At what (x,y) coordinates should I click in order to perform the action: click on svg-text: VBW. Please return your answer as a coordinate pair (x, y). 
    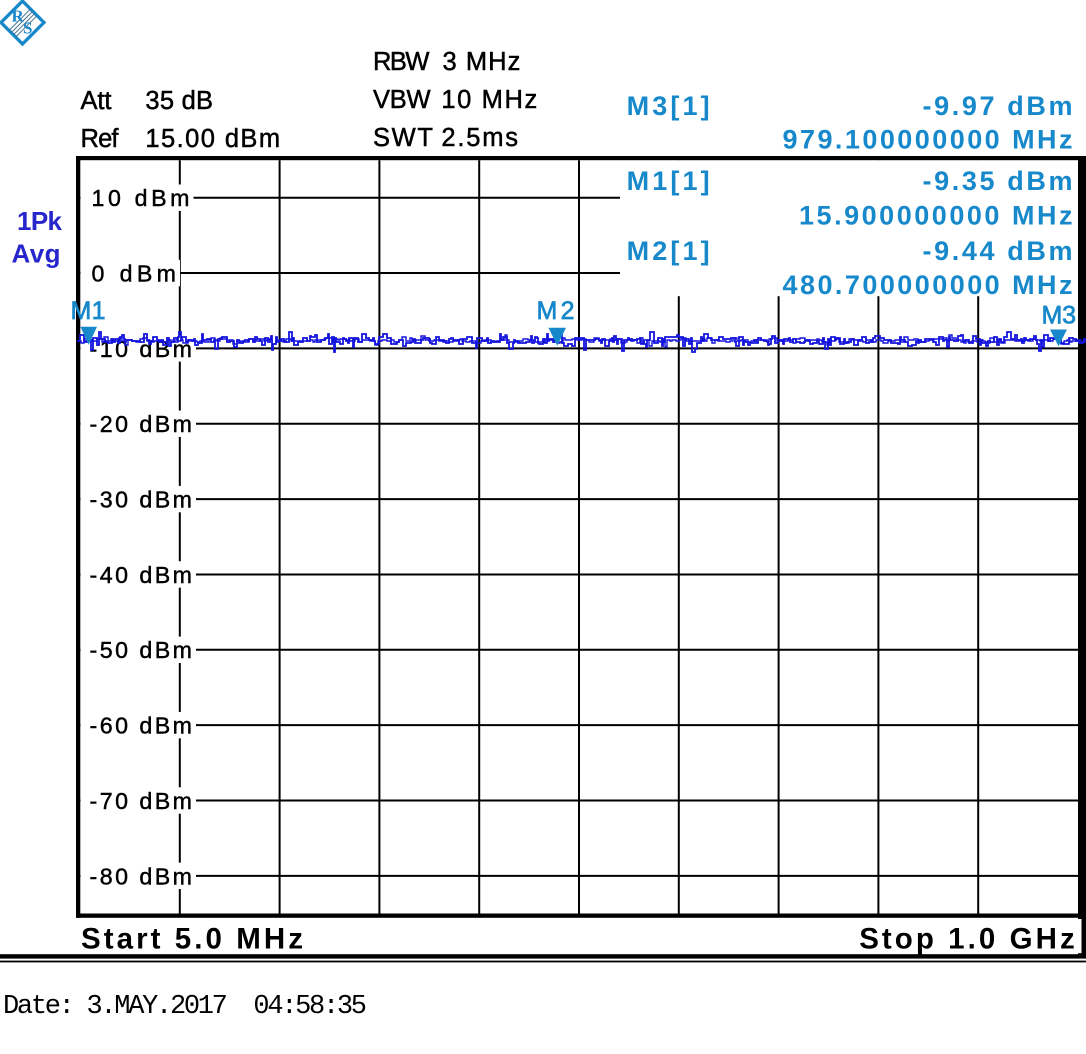
    Looking at the image, I should click on (402, 100).